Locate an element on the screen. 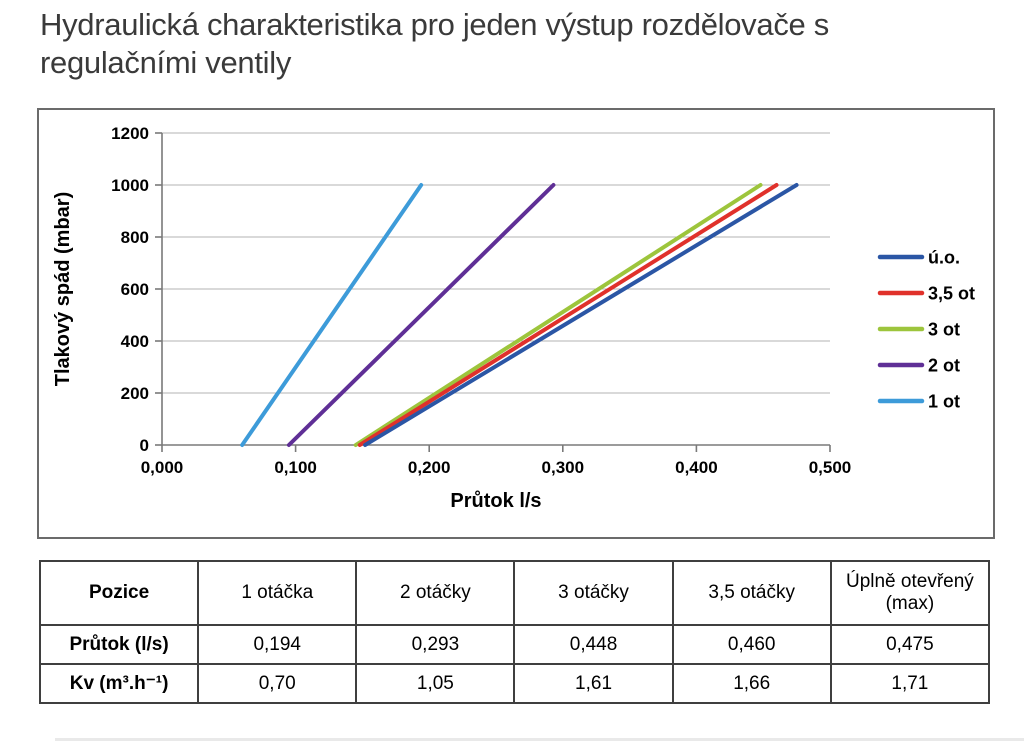 This screenshot has width=1024, height=741. series-line-1 ot is located at coordinates (332, 315).